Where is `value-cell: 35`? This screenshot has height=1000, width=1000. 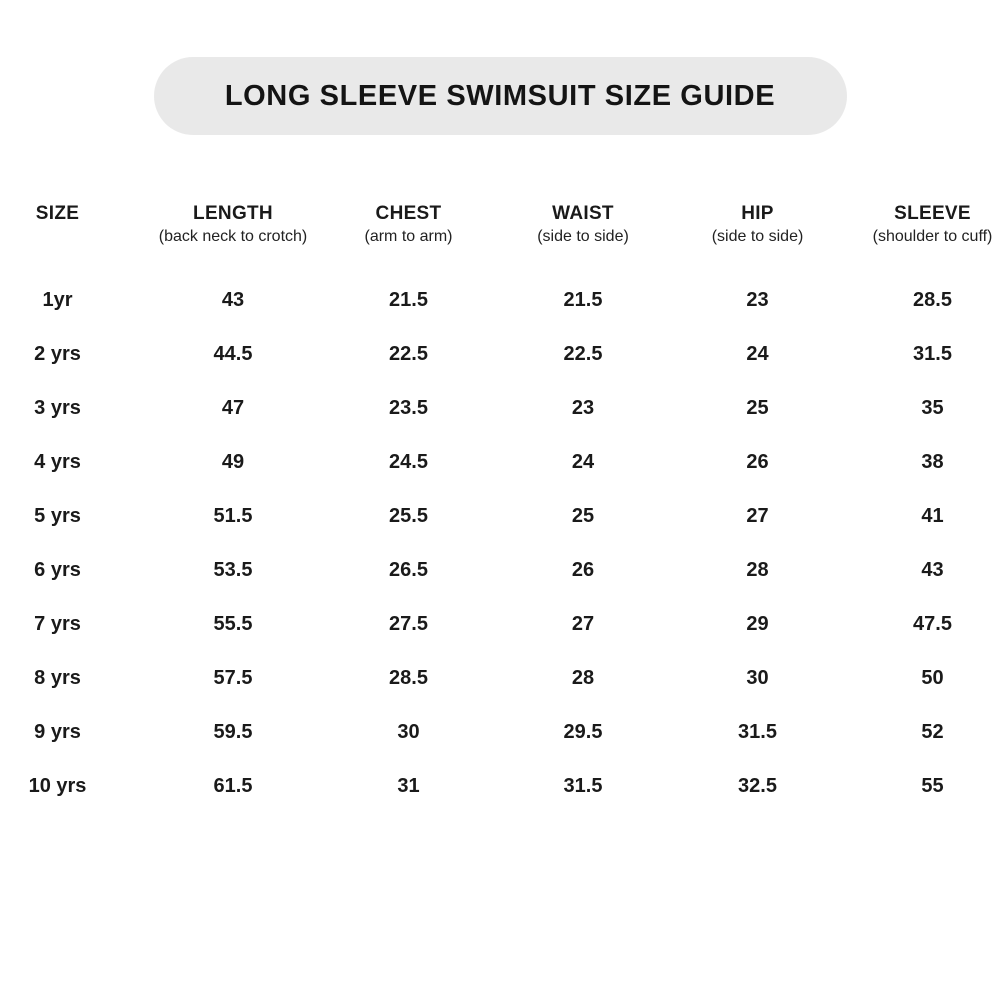 value-cell: 35 is located at coordinates (932, 407).